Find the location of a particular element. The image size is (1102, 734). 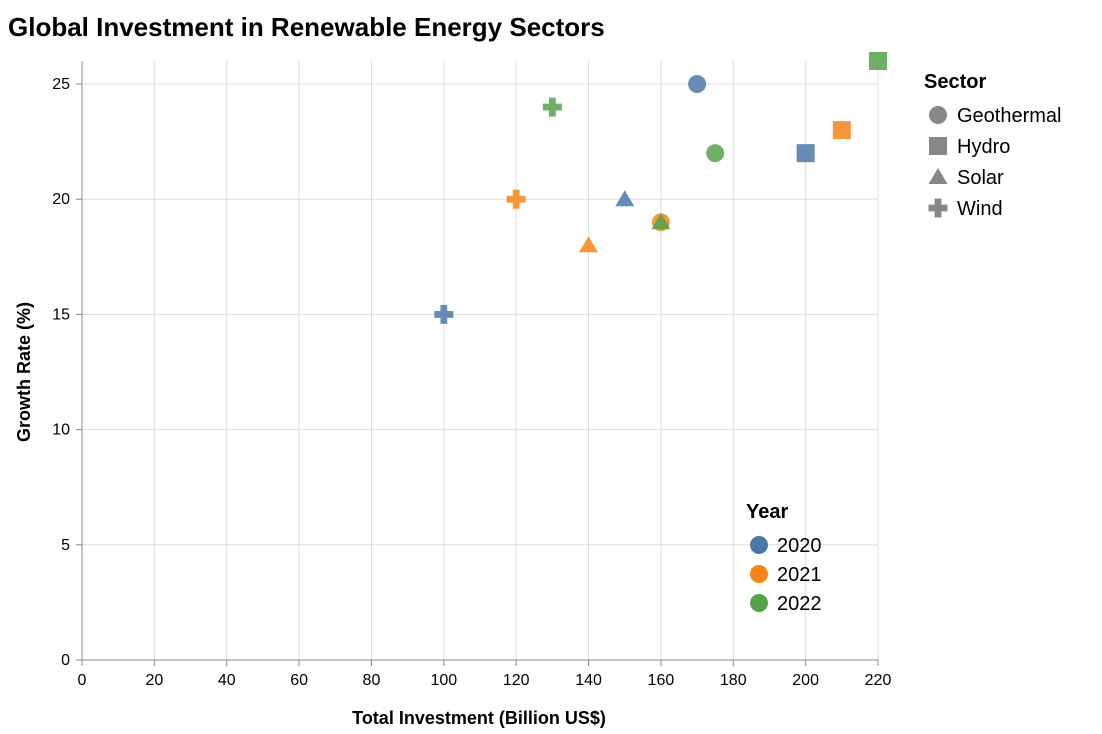

x-tick-label: 0 is located at coordinates (82, 680).